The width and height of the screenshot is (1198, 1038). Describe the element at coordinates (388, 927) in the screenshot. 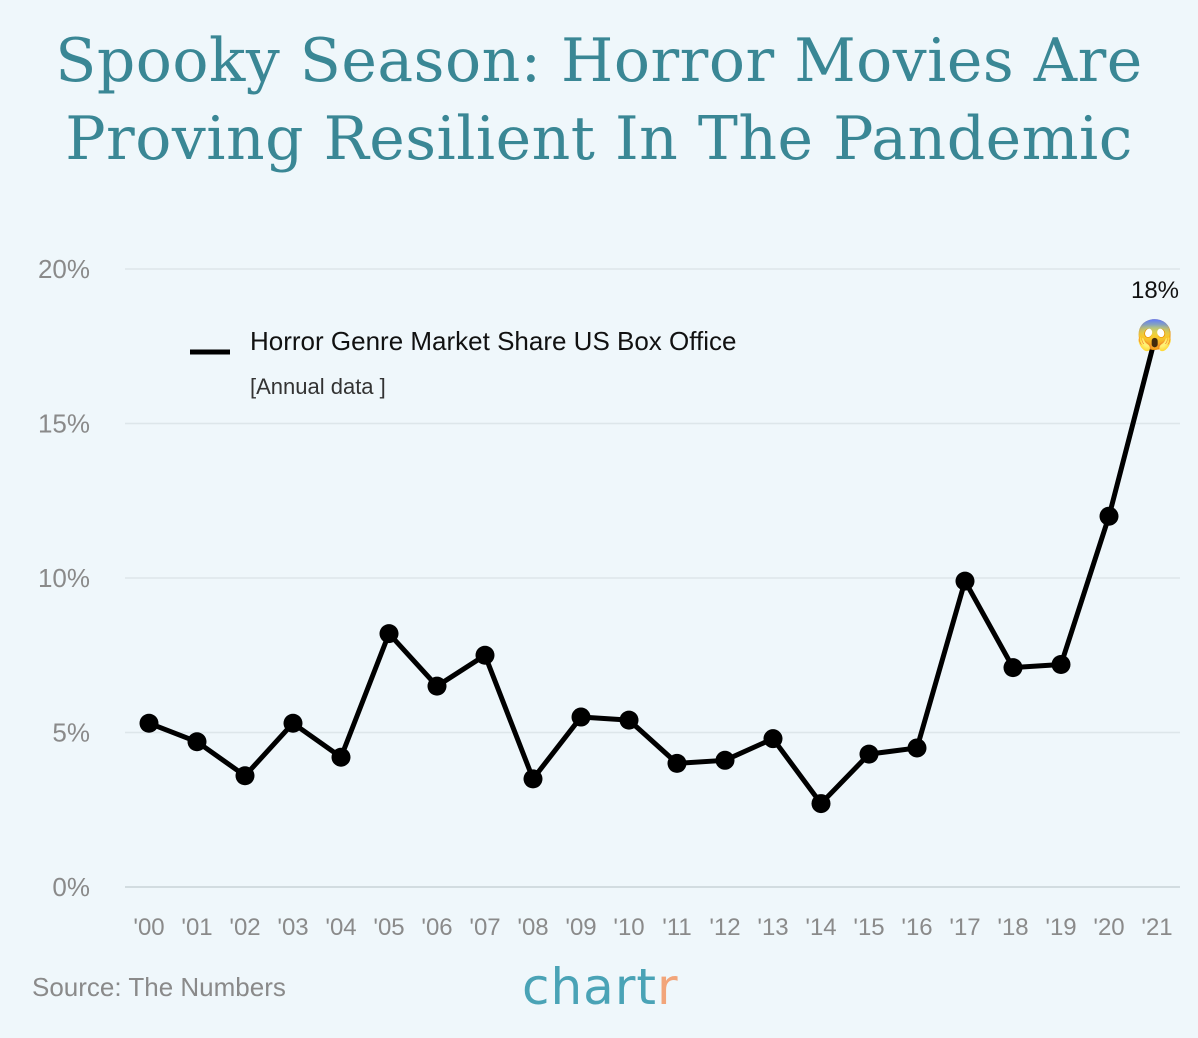

I see `x-tick-label: '05` at that location.